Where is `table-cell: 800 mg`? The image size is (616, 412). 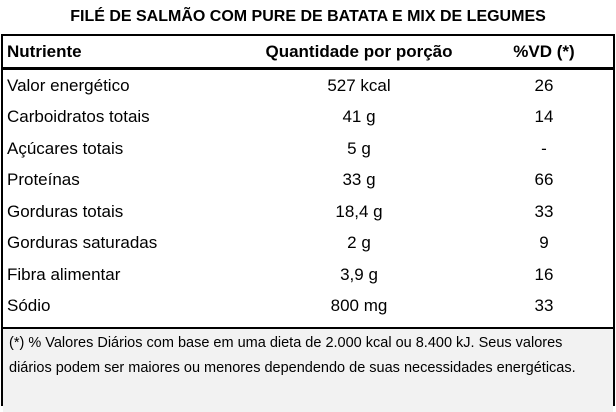 table-cell: 800 mg is located at coordinates (359, 306).